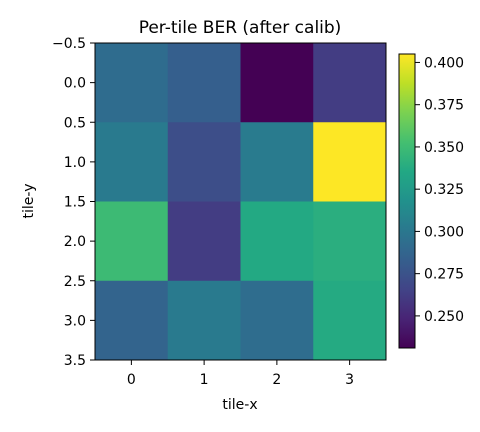  Describe the element at coordinates (75, 123) in the screenshot. I see `y-tick-label: 0.5` at that location.